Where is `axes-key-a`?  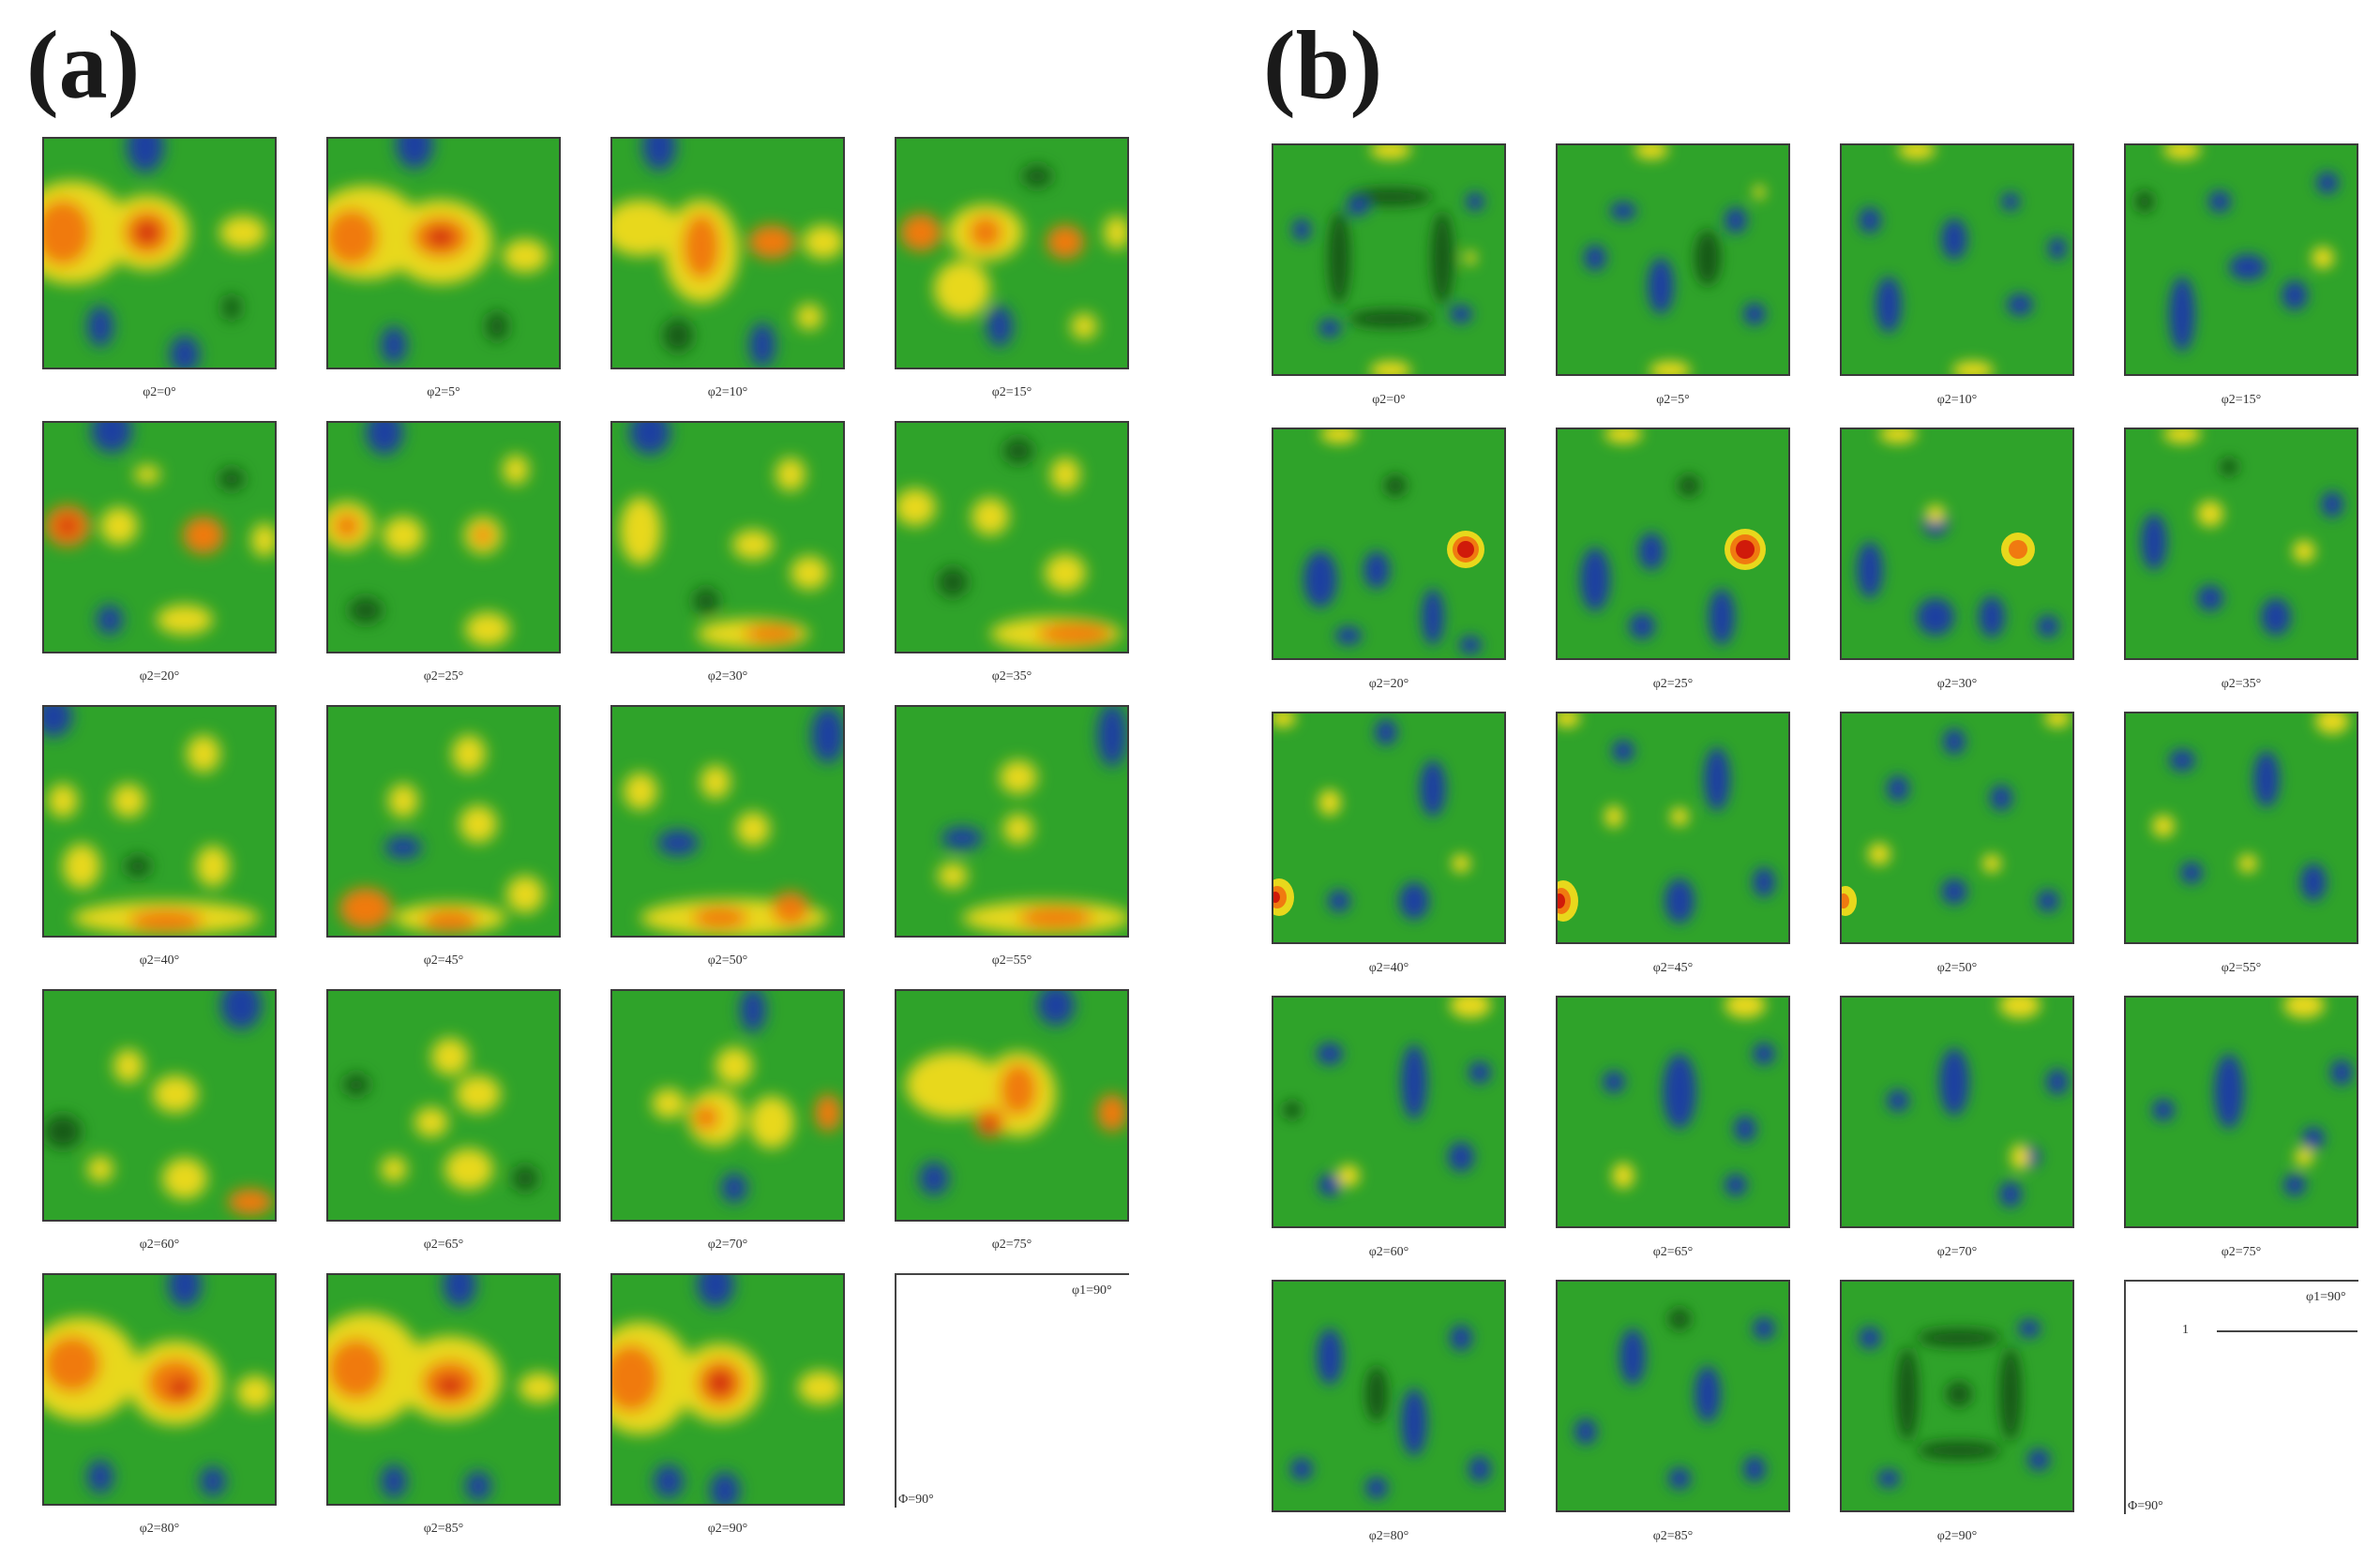 axes-key-a is located at coordinates (1012, 1390).